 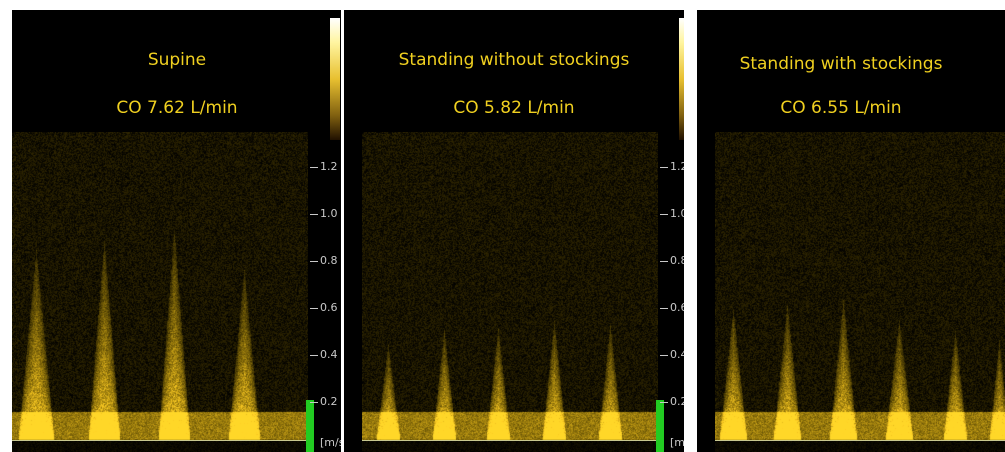 What do you see at coordinates (514, 108) in the screenshot?
I see `cardiac-output-label: CO 5.82 L/min` at bounding box center [514, 108].